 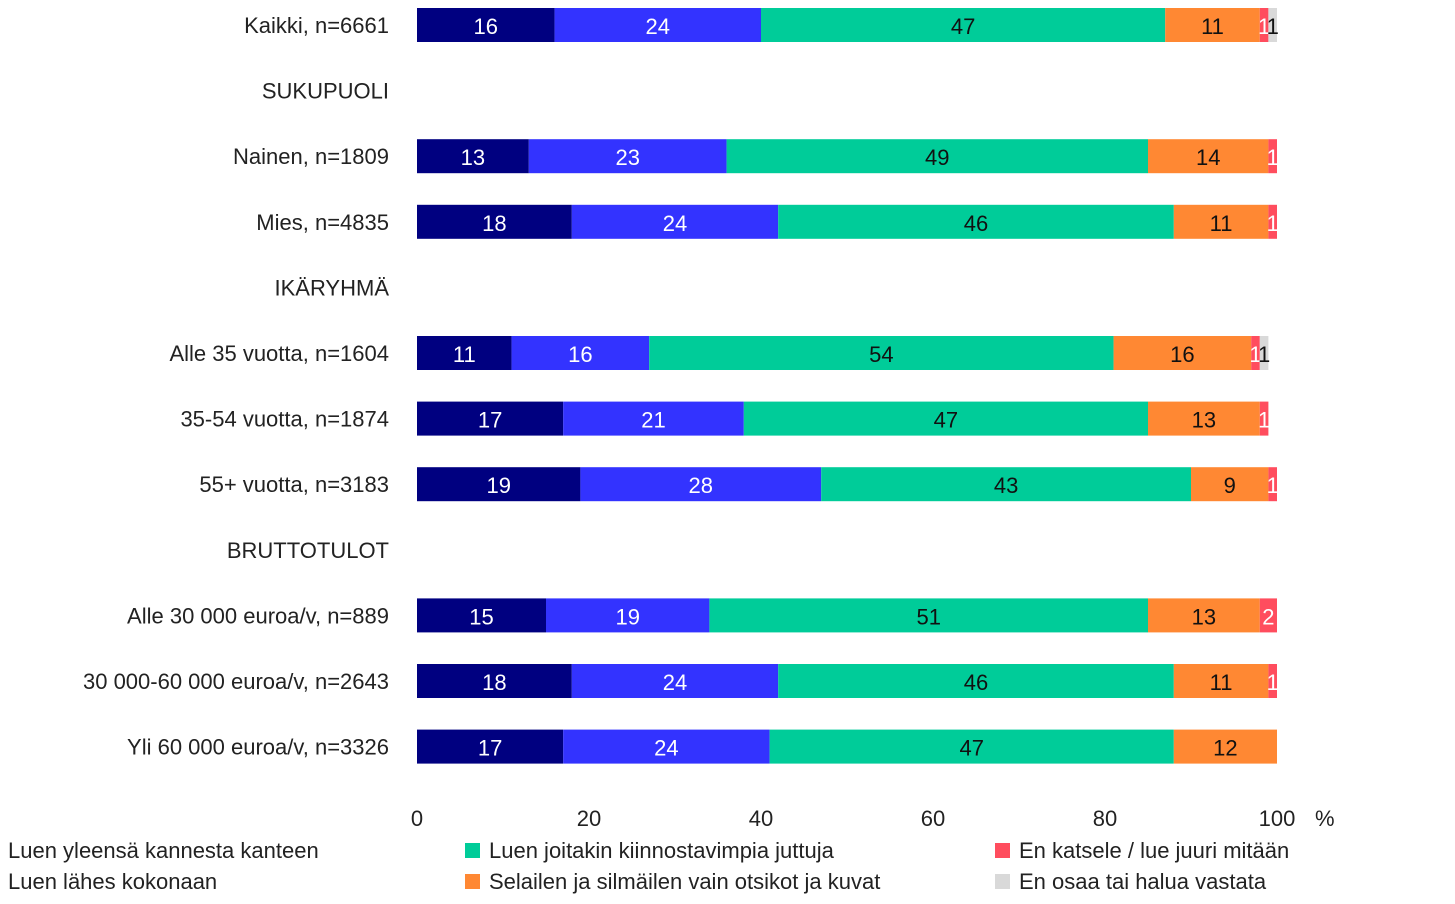 I want to click on data-label: 49, so click(x=937, y=157).